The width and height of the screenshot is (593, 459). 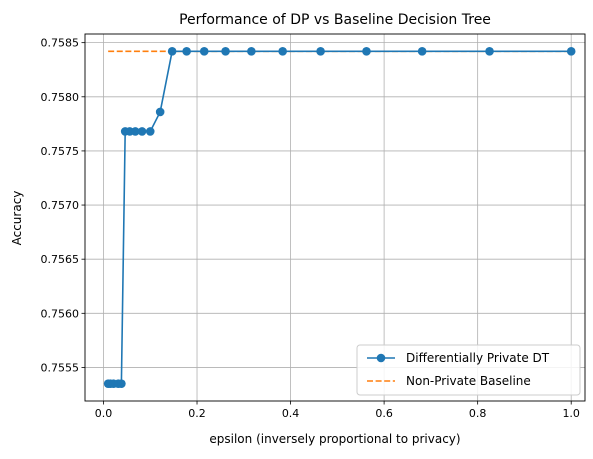 What do you see at coordinates (60, 43) in the screenshot?
I see `y-tick-label: 0.7585` at bounding box center [60, 43].